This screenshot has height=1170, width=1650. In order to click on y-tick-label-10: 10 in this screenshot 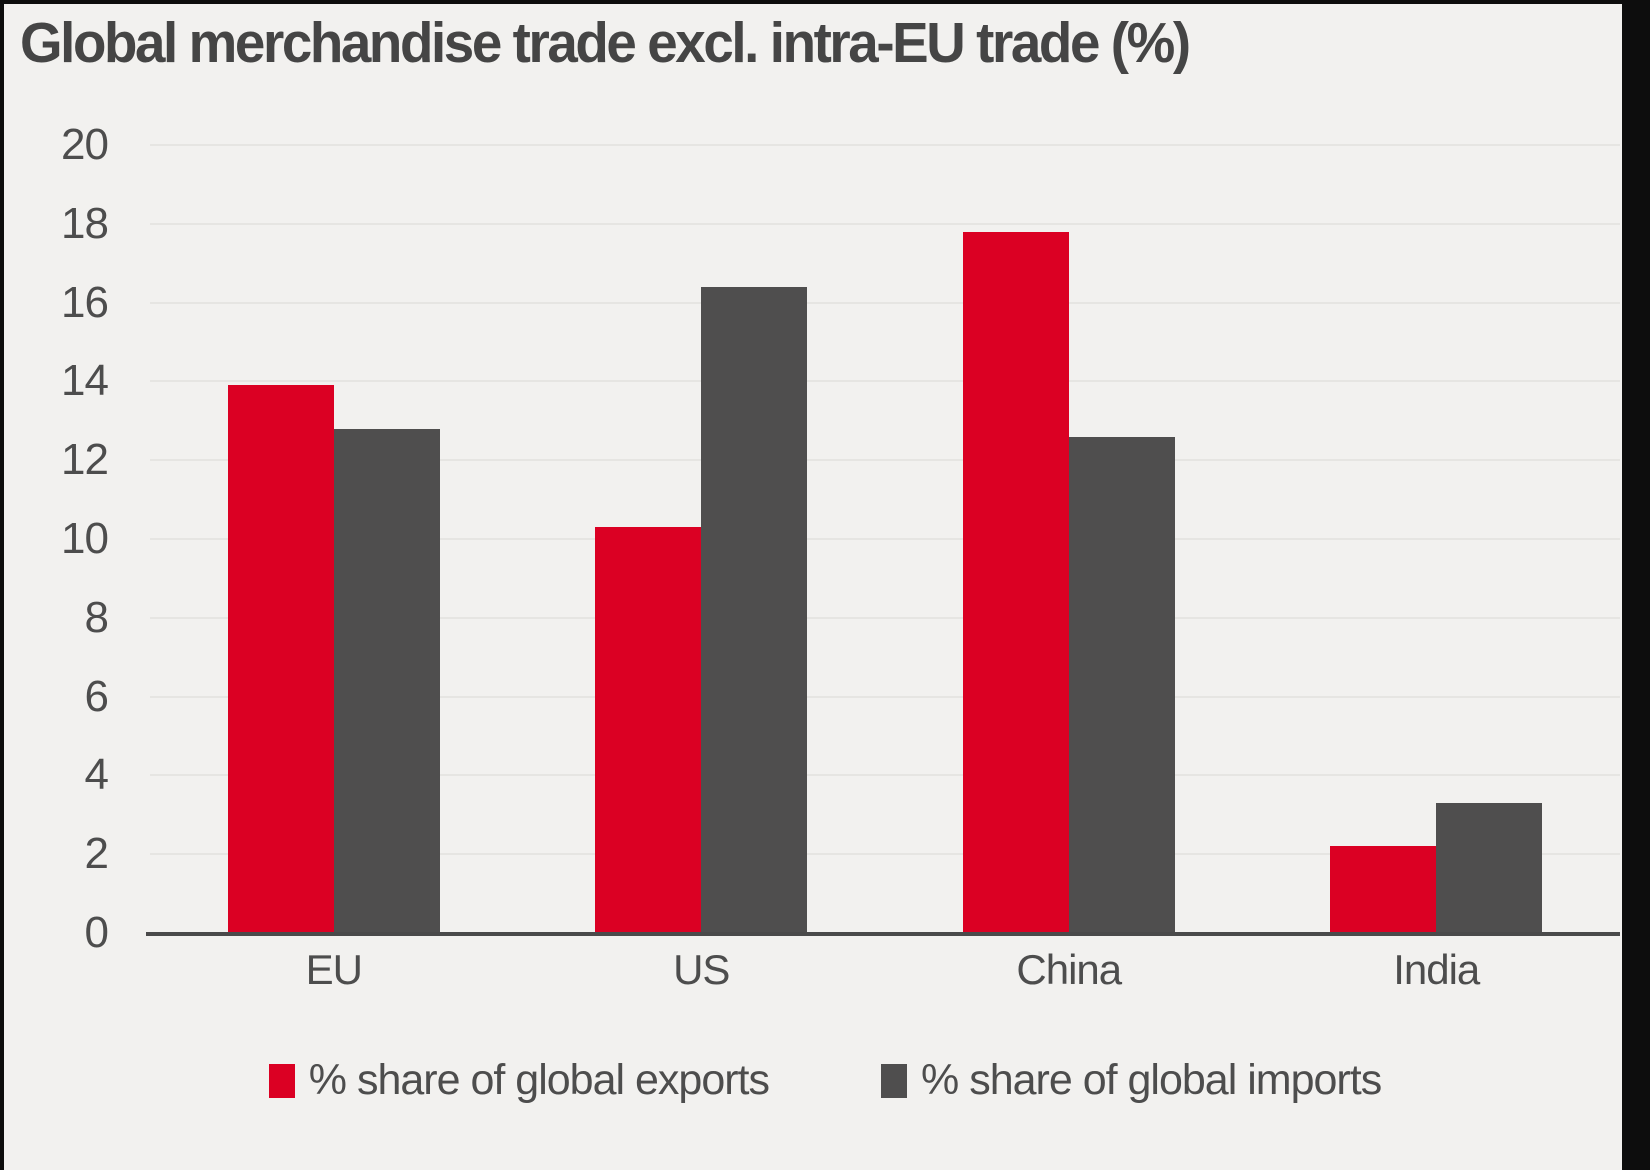, I will do `click(85, 538)`.